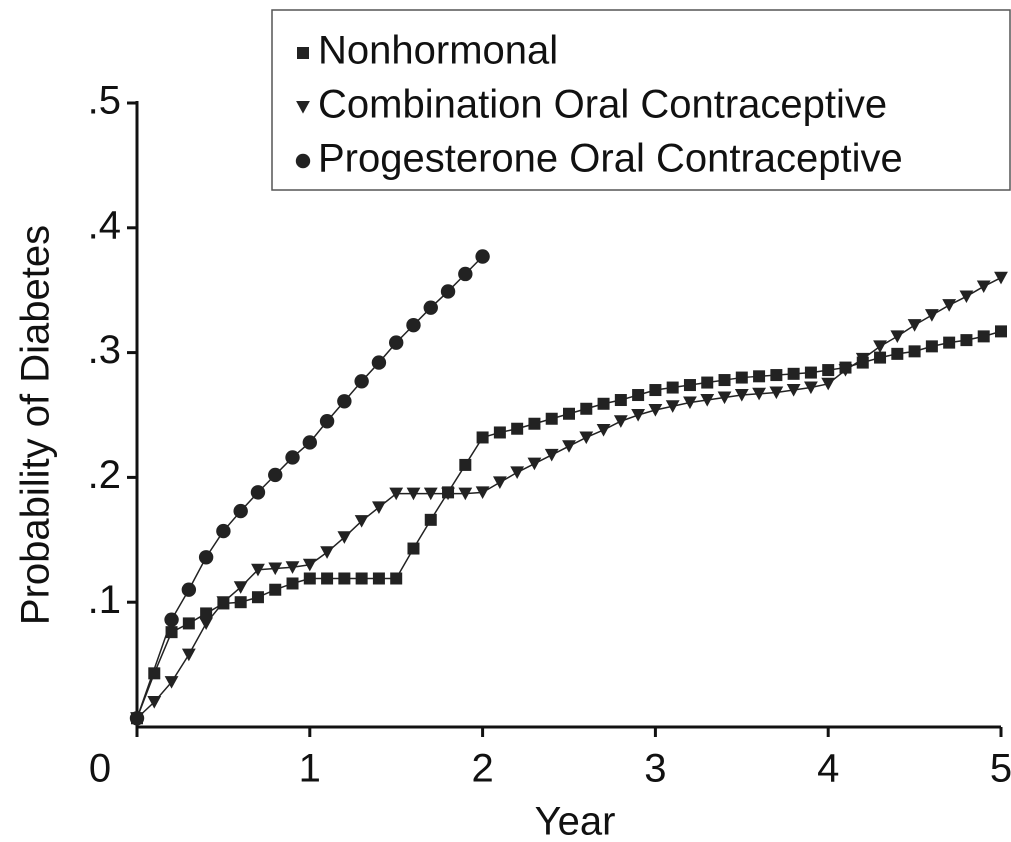 This screenshot has height=842, width=1011. Describe the element at coordinates (828, 769) in the screenshot. I see `x-tick-label: 4` at that location.